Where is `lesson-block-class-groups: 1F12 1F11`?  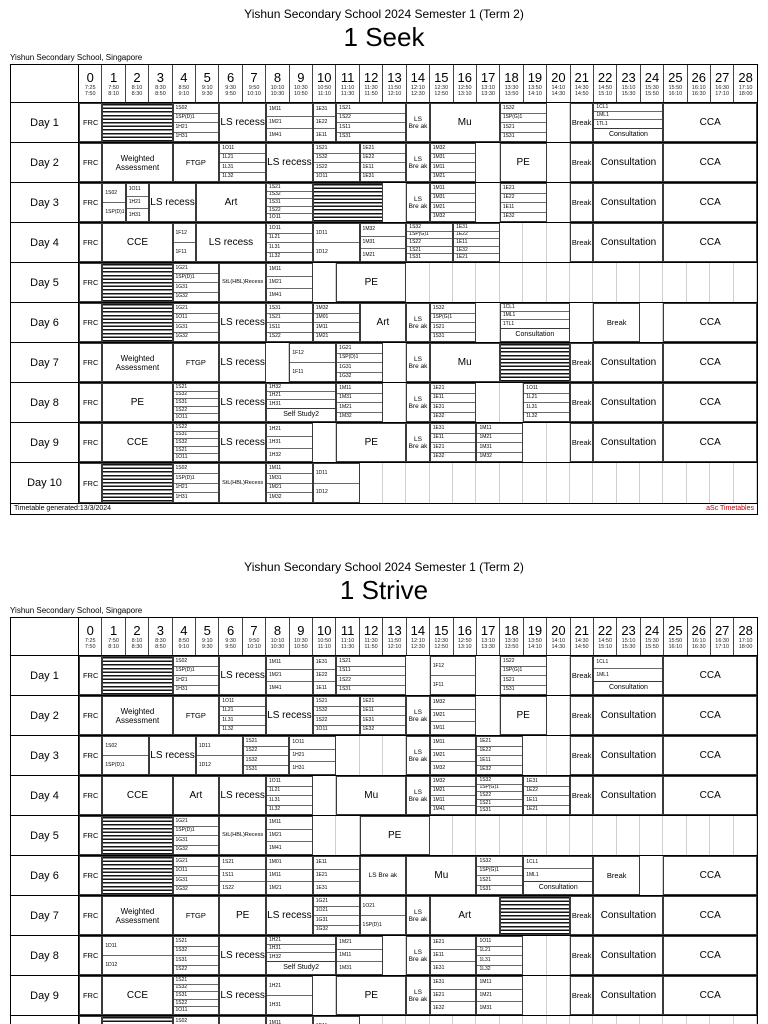 lesson-block-class-groups: 1F12 1F11 is located at coordinates (313, 362).